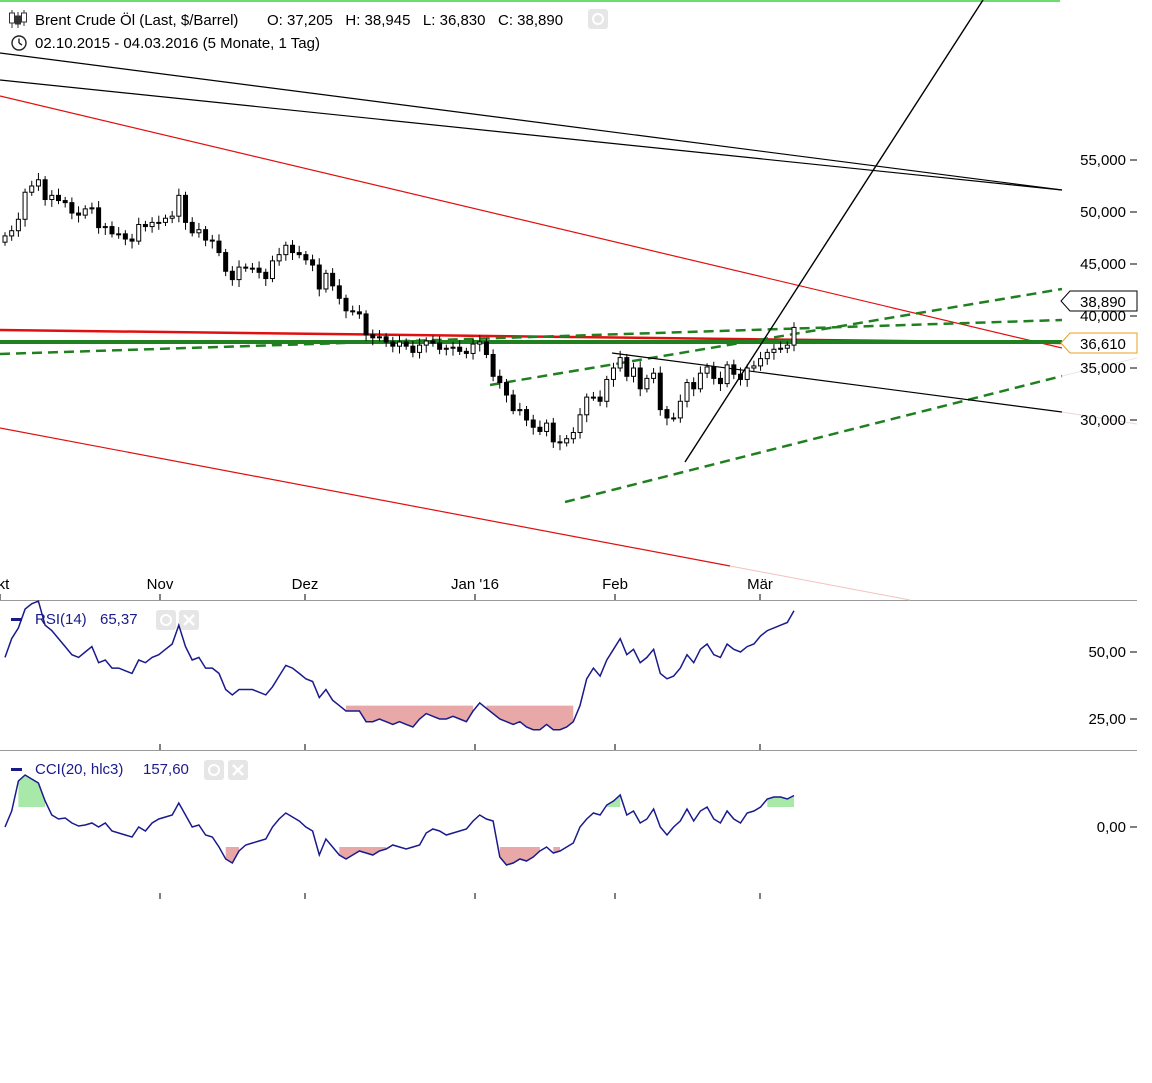 The width and height of the screenshot is (1152, 1083). I want to click on price-x-tick-label: Nov, so click(160, 584).